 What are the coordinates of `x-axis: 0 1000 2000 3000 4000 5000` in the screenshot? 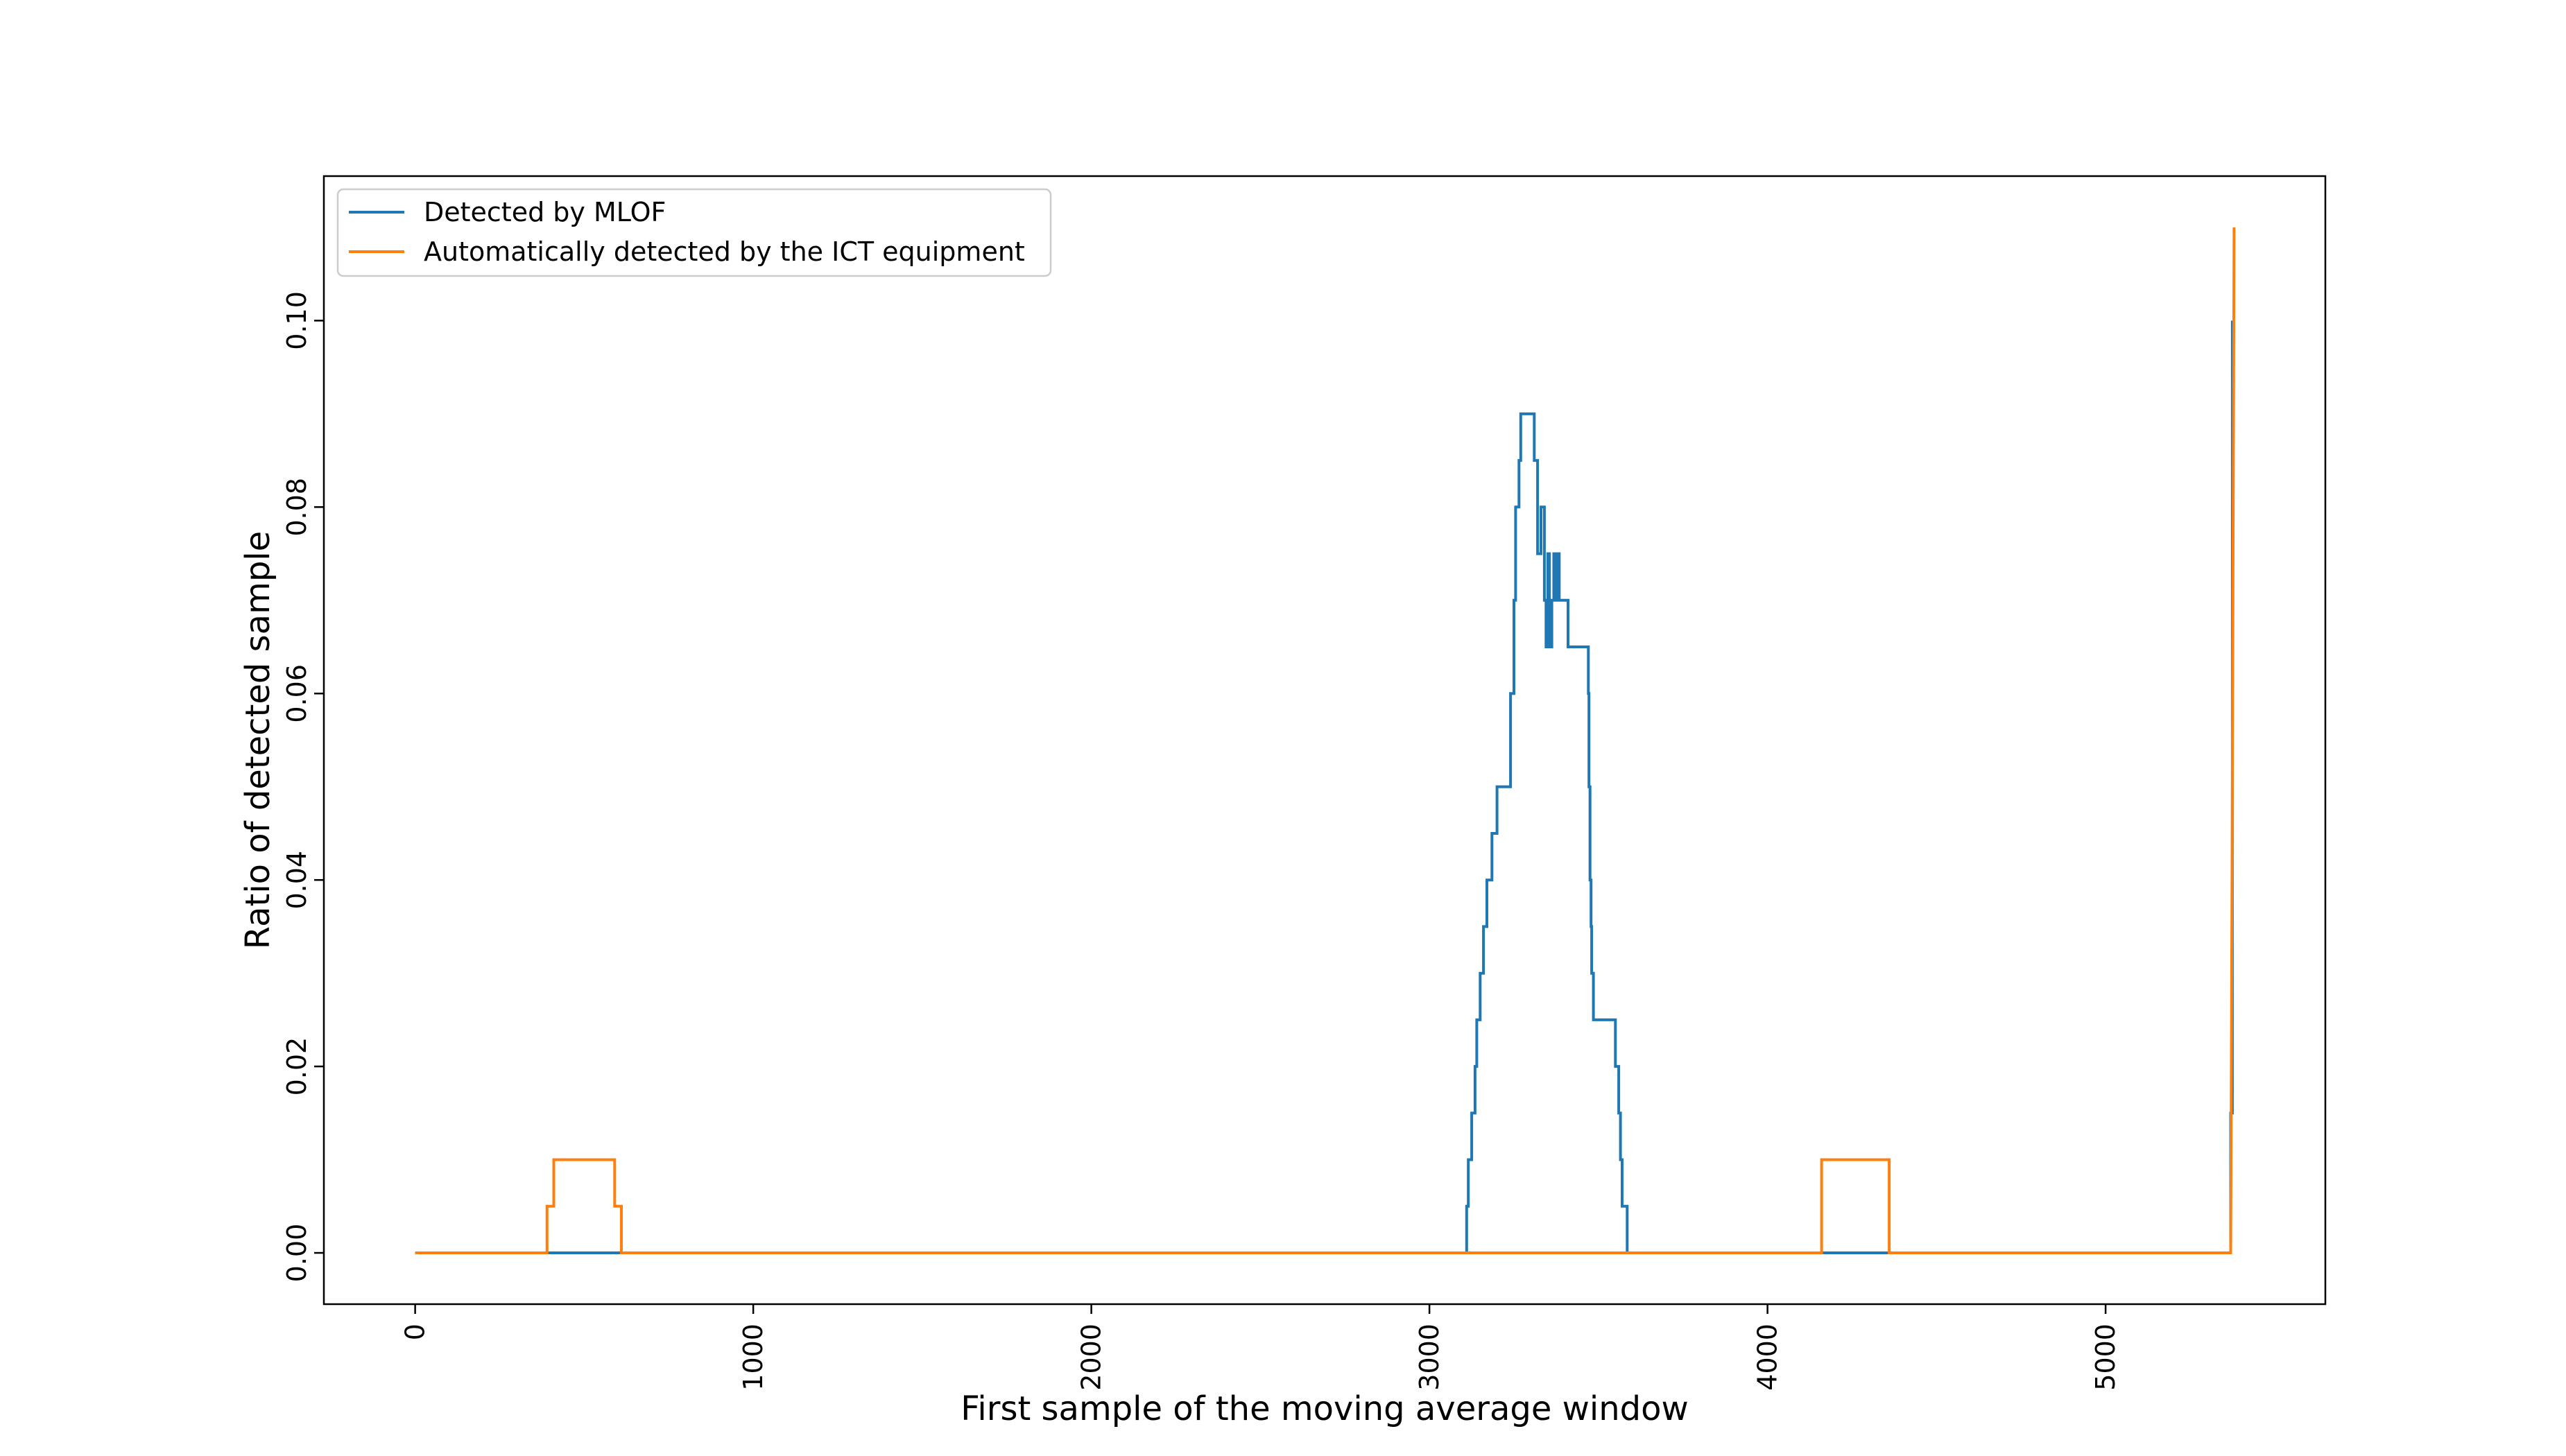 It's located at (1260, 1347).